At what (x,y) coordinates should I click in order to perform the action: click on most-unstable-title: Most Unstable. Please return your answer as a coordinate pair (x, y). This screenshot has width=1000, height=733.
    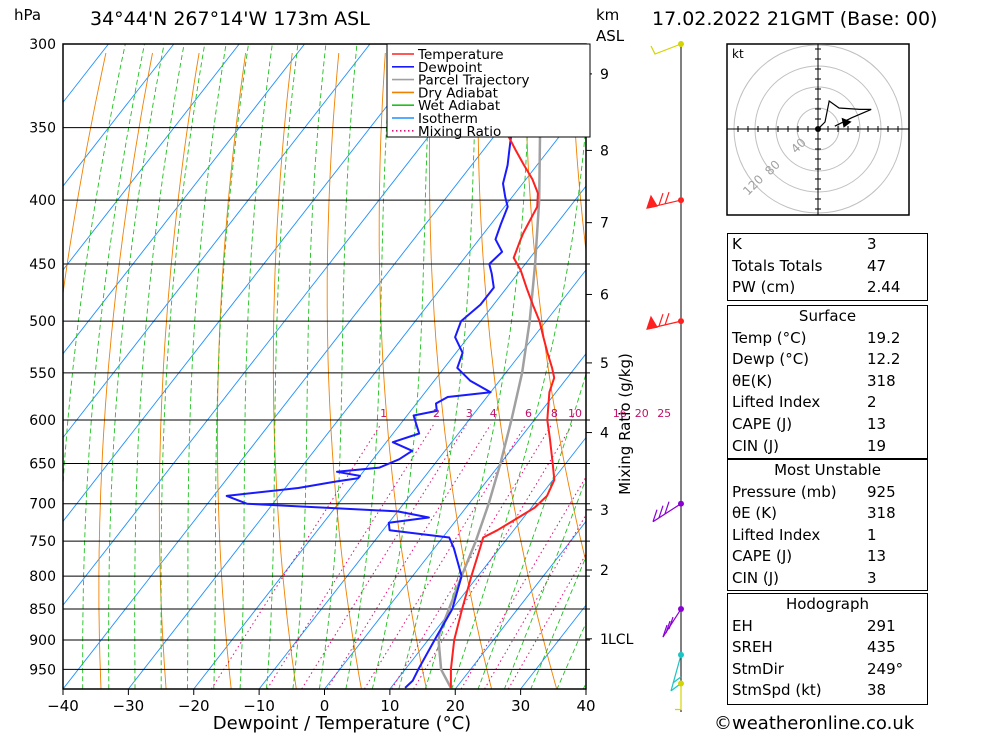
    Looking at the image, I should click on (827, 470).